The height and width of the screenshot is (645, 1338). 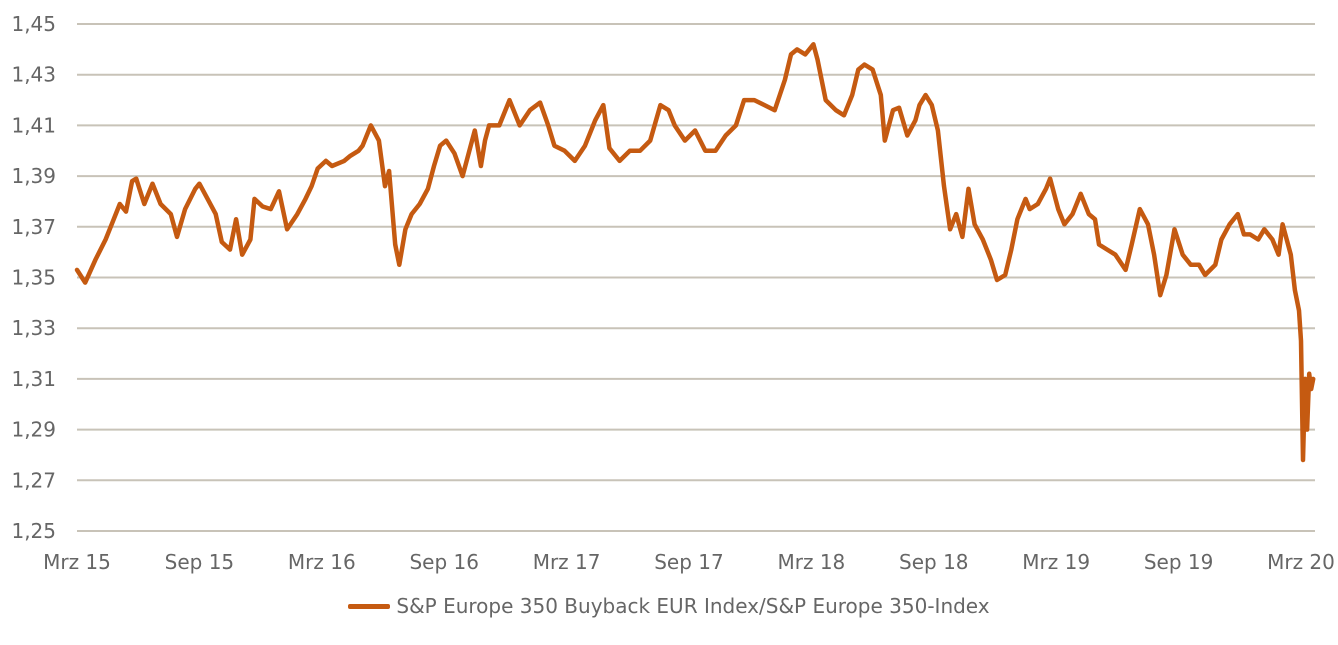 I want to click on x-tick-label: Mrz 19, so click(x=1056, y=562).